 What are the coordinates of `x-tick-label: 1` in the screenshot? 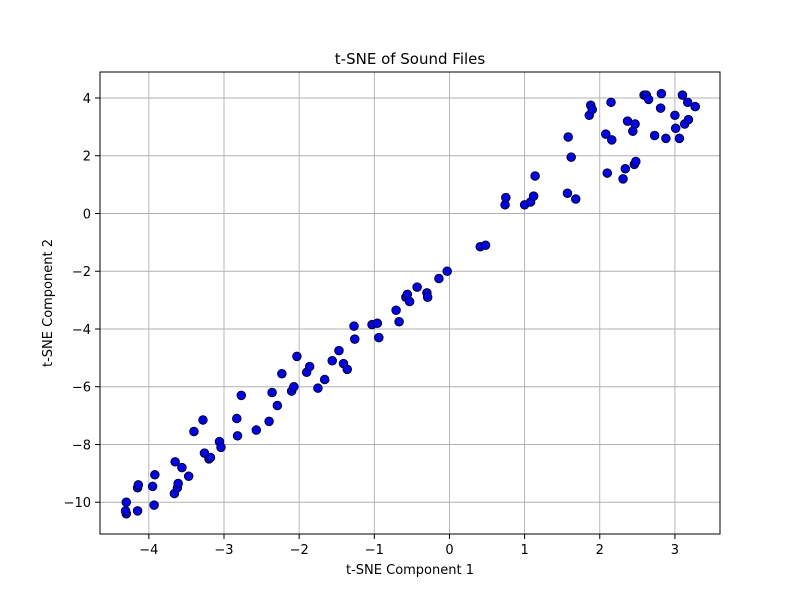 It's located at (524, 550).